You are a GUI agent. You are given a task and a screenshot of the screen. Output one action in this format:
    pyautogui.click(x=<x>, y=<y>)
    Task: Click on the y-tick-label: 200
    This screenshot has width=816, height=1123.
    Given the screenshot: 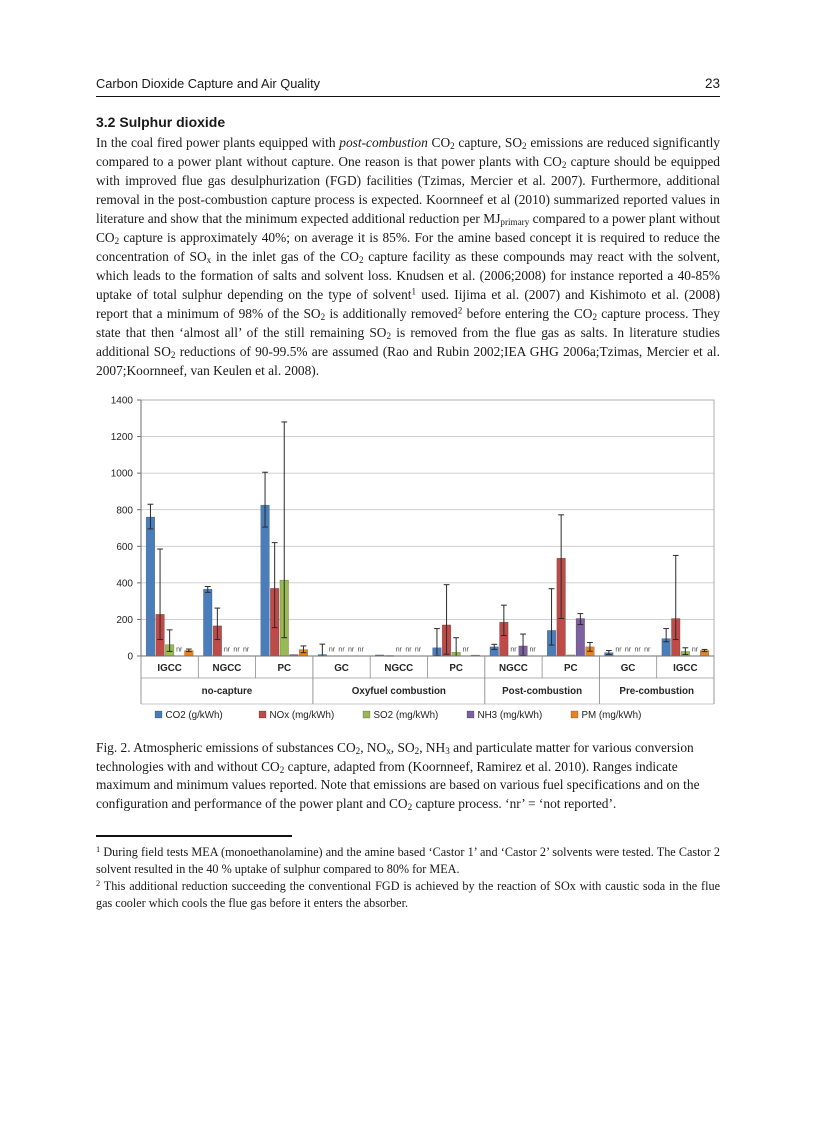 What is the action you would take?
    pyautogui.click(x=124, y=620)
    